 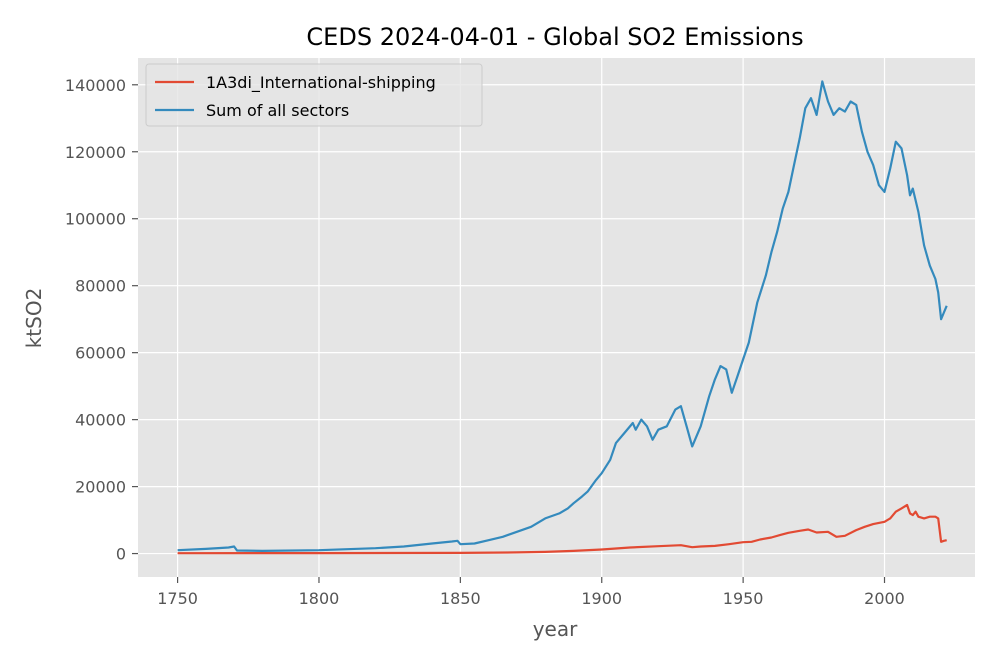 What do you see at coordinates (884, 598) in the screenshot?
I see `x-tick-label: 2000` at bounding box center [884, 598].